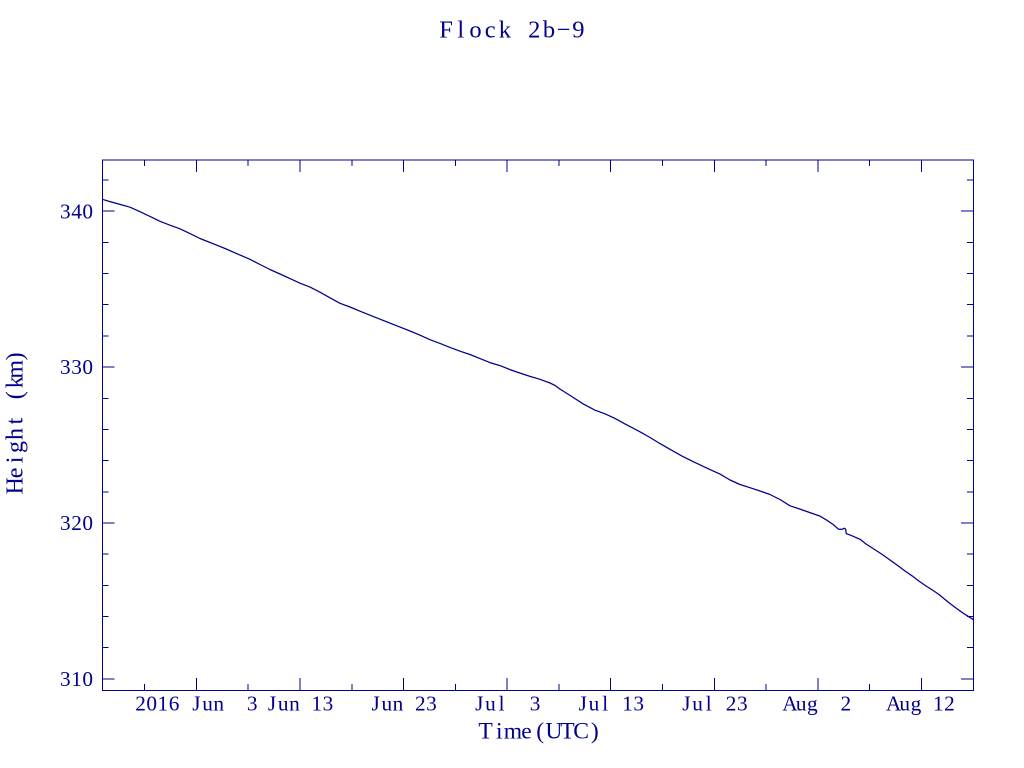  Describe the element at coordinates (76, 679) in the screenshot. I see `svg-text: 310` at that location.